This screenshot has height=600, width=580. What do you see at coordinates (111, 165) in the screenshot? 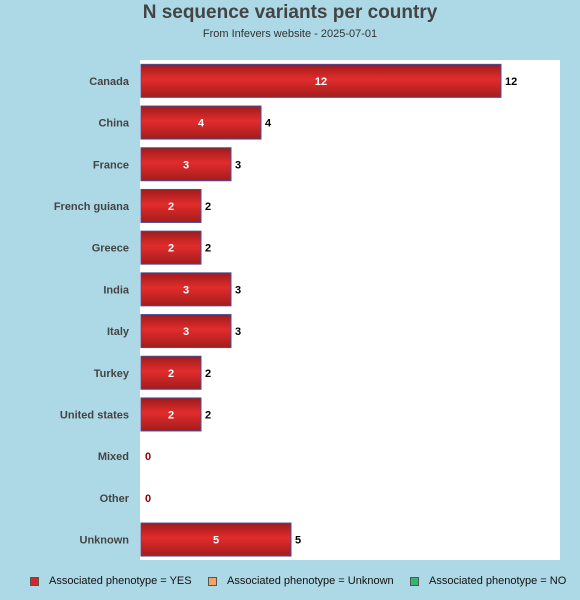
I see `category-label: France` at bounding box center [111, 165].